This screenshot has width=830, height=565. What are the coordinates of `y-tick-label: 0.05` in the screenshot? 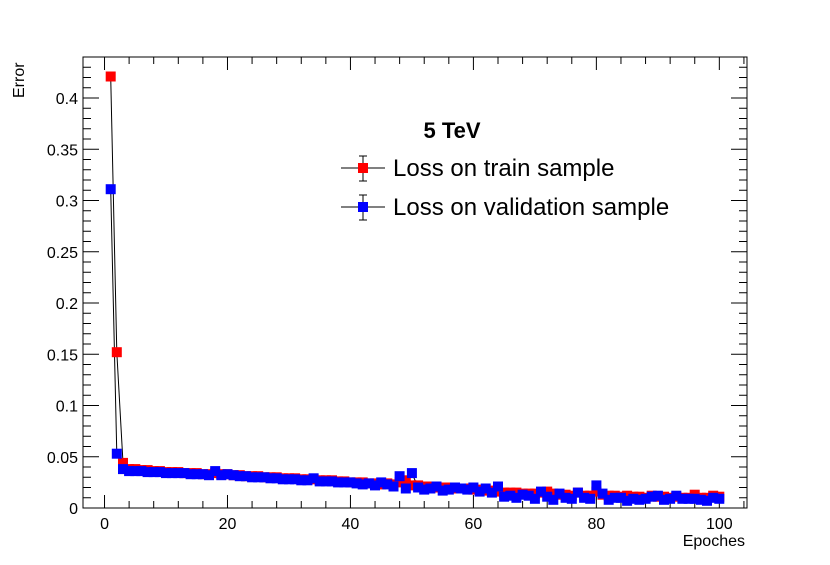 It's located at (62, 458).